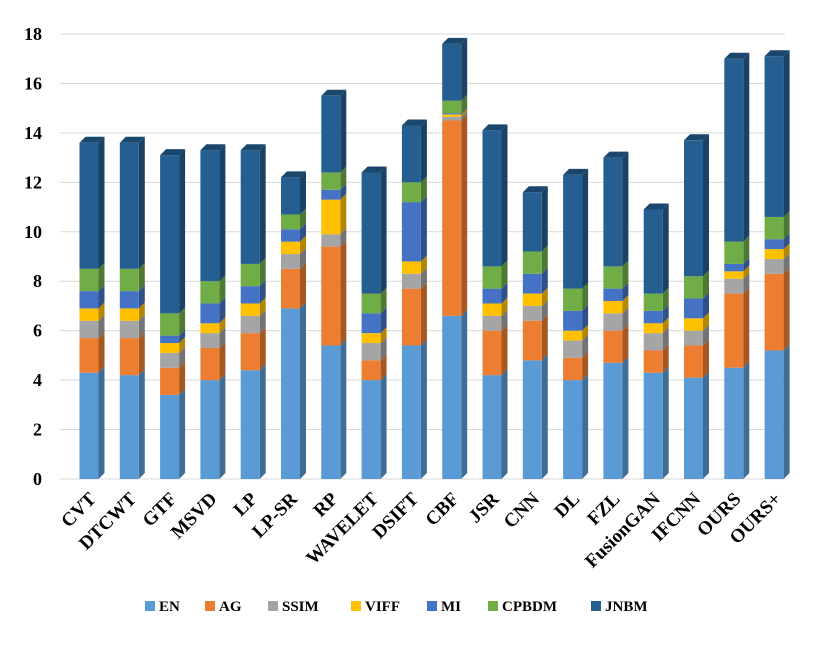 This screenshot has height=645, width=831. I want to click on legend-swatch-jnbm, so click(596, 606).